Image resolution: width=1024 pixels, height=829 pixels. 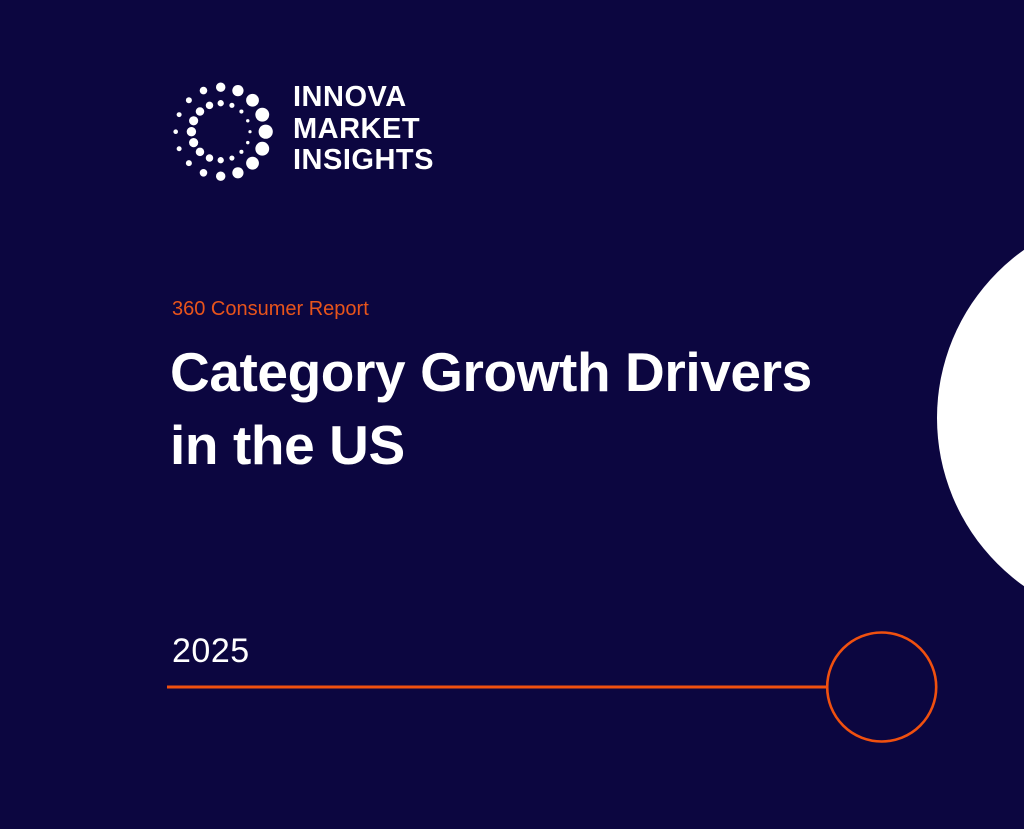 What do you see at coordinates (270, 309) in the screenshot?
I see `report-subtitle: 360 Consumer Report` at bounding box center [270, 309].